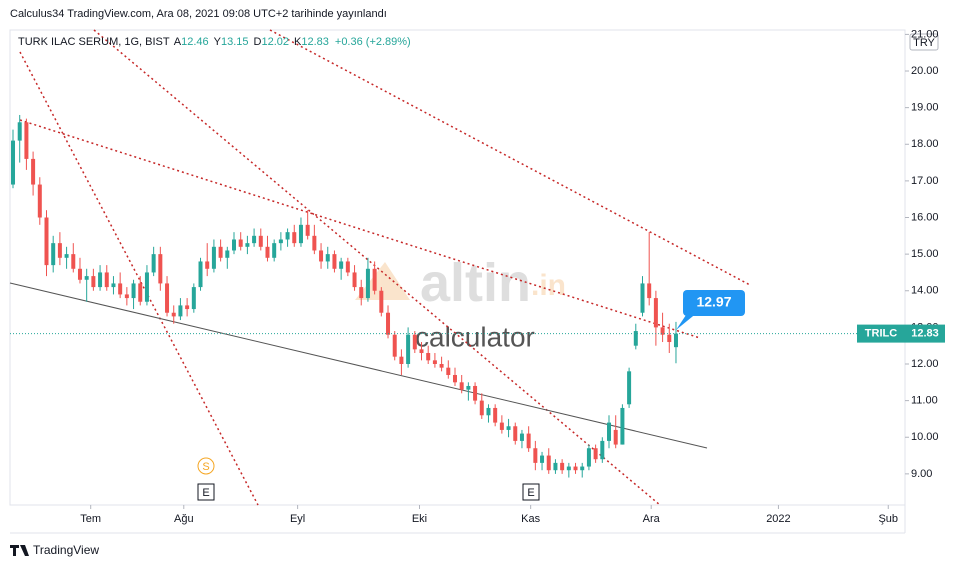 Image resolution: width=959 pixels, height=568 pixels. I want to click on y-tick-label: 19.00, so click(925, 108).